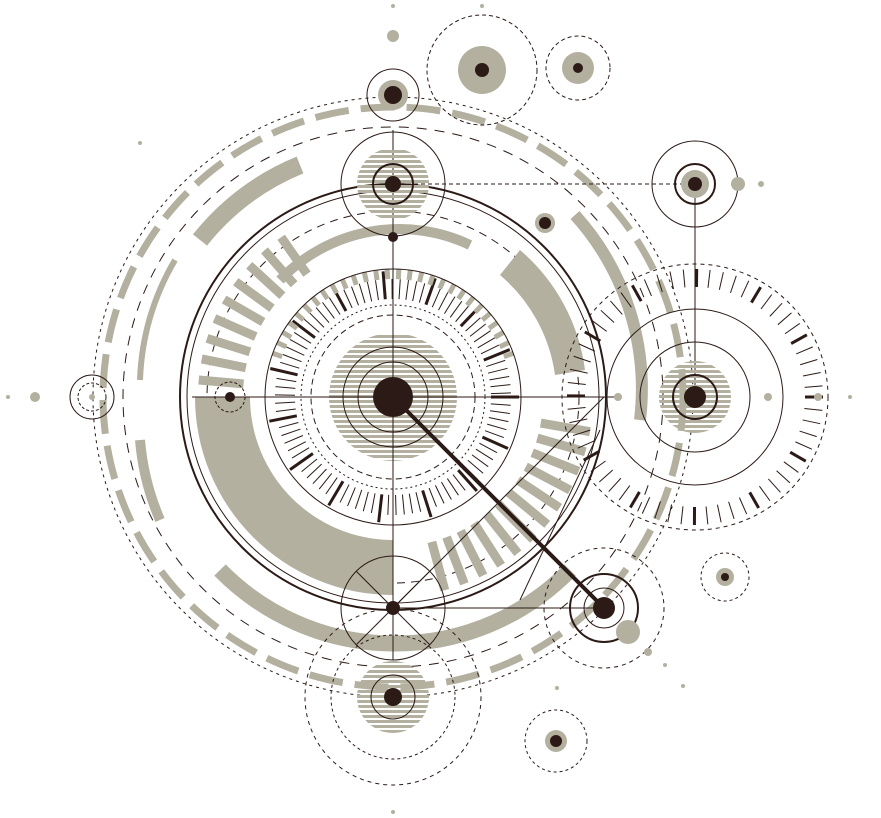 Image resolution: width=881 pixels, height=818 pixels. I want to click on top-node-ring, so click(393, 184).